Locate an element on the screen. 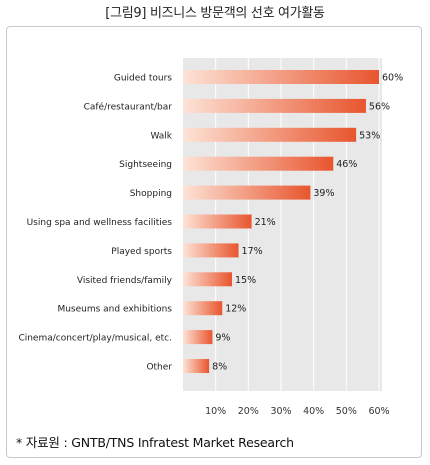  x-tick-label: 40% is located at coordinates (313, 411).